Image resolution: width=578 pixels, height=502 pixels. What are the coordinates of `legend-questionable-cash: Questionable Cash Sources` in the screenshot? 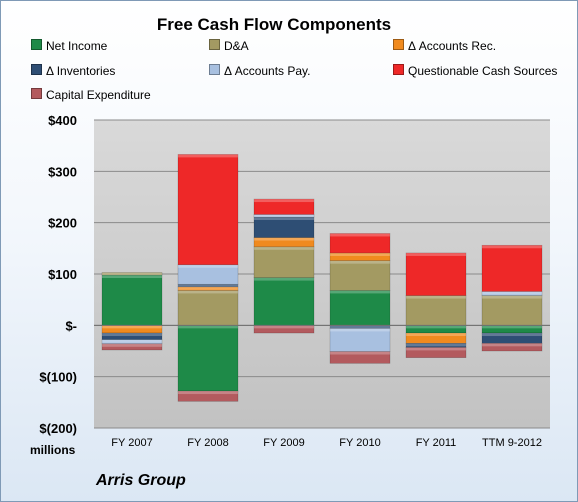 It's located at (475, 71).